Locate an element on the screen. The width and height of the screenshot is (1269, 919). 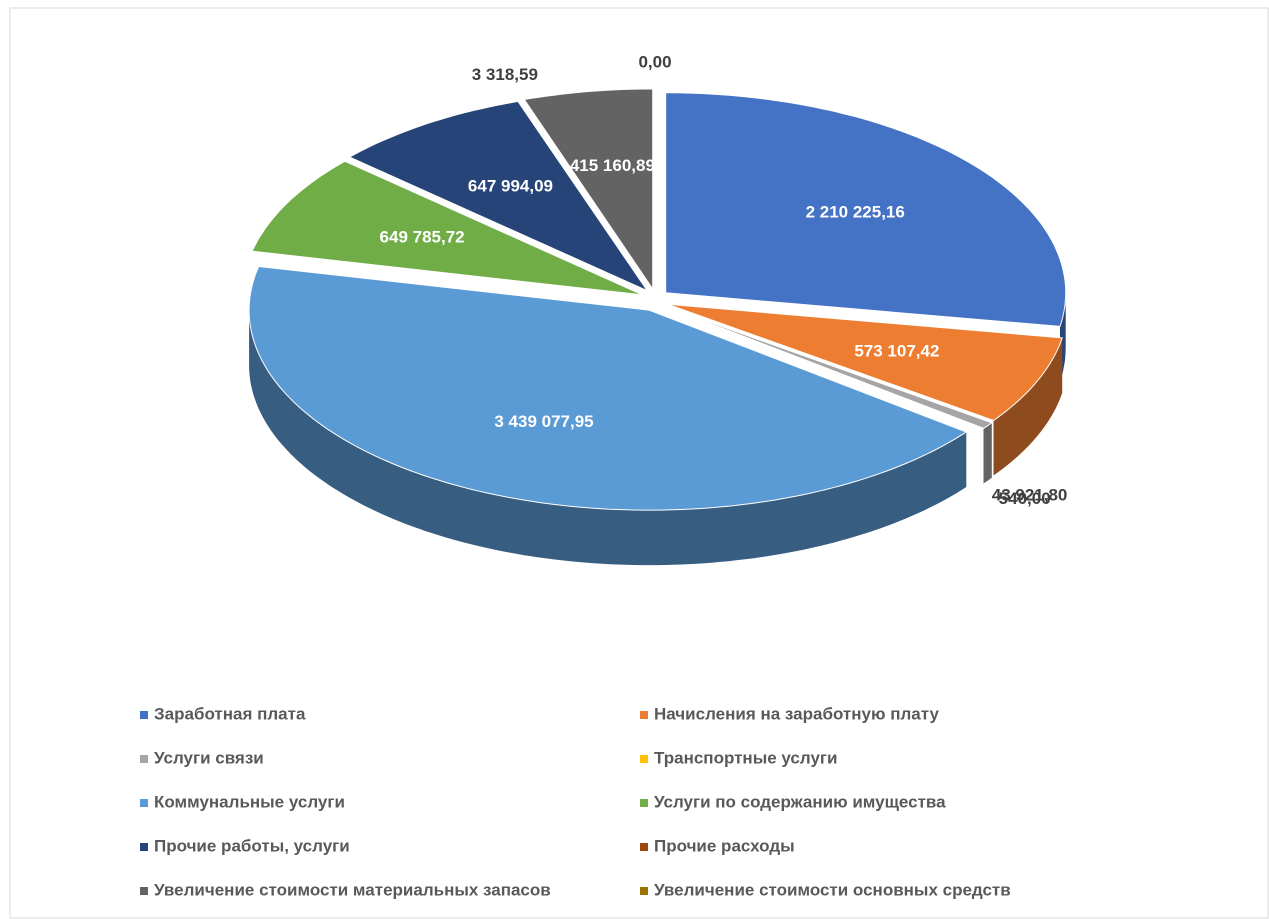
legend-label: Услуги по содержанию имущества is located at coordinates (800, 801).